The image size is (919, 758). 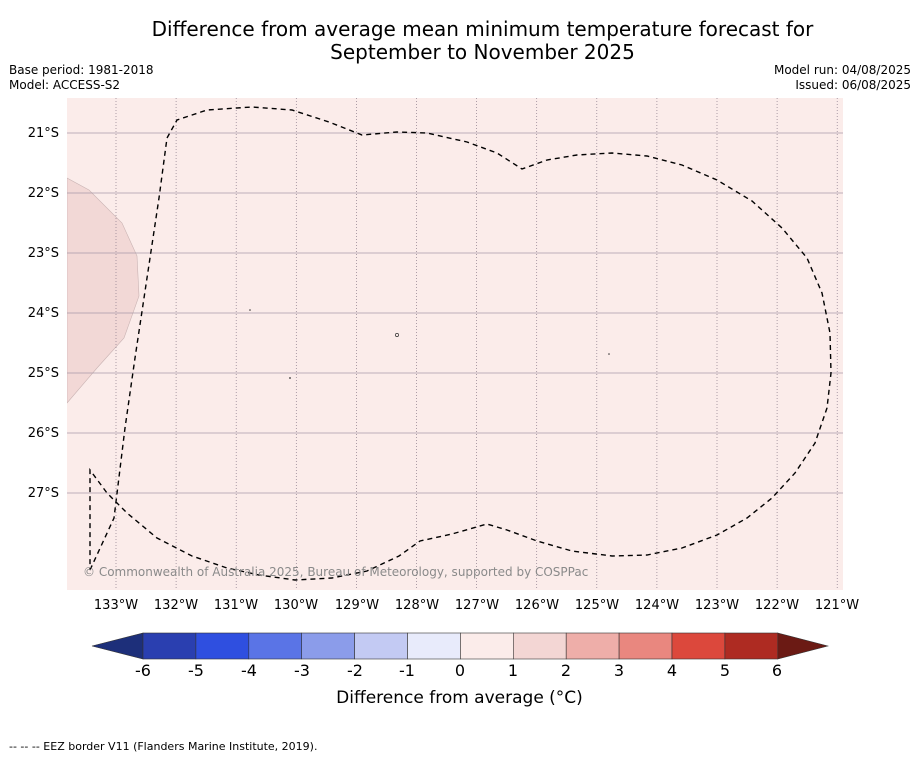 What do you see at coordinates (43, 433) in the screenshot?
I see `lat-label: 26°S` at bounding box center [43, 433].